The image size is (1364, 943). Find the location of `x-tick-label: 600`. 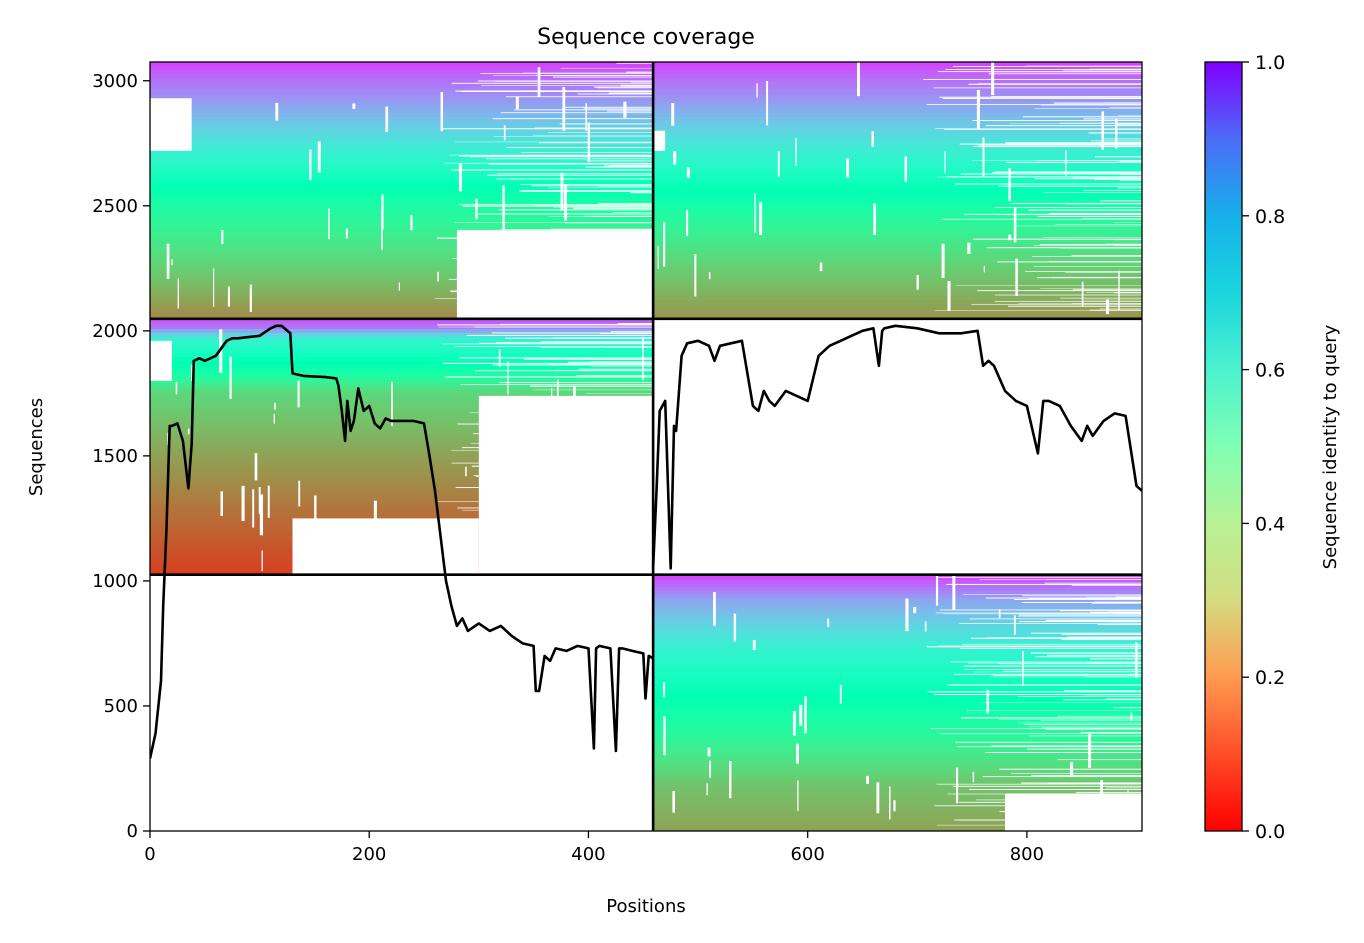

x-tick-label: 600 is located at coordinates (807, 854).